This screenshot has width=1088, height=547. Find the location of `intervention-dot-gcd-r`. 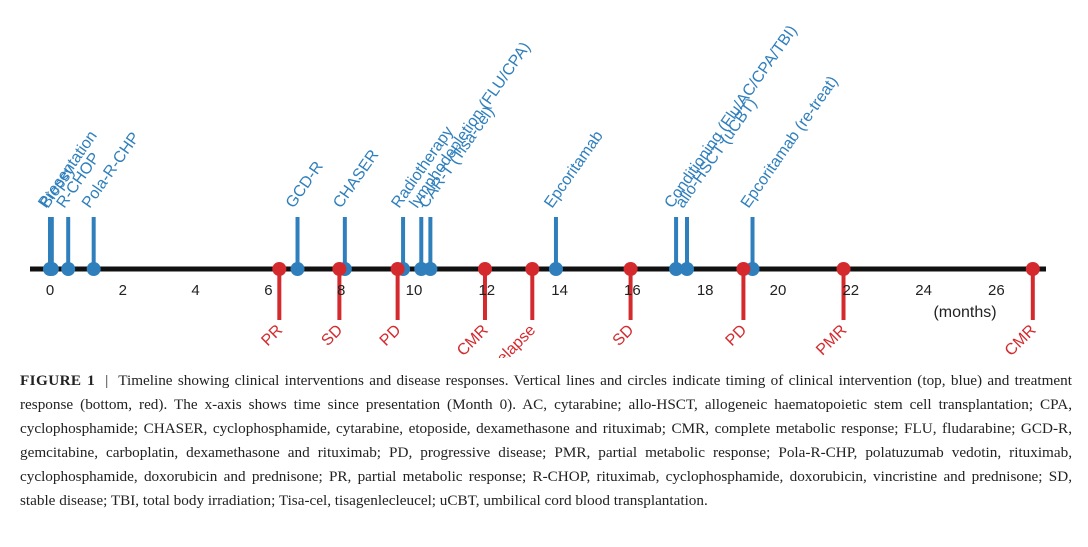

intervention-dot-gcd-r is located at coordinates (297, 269).